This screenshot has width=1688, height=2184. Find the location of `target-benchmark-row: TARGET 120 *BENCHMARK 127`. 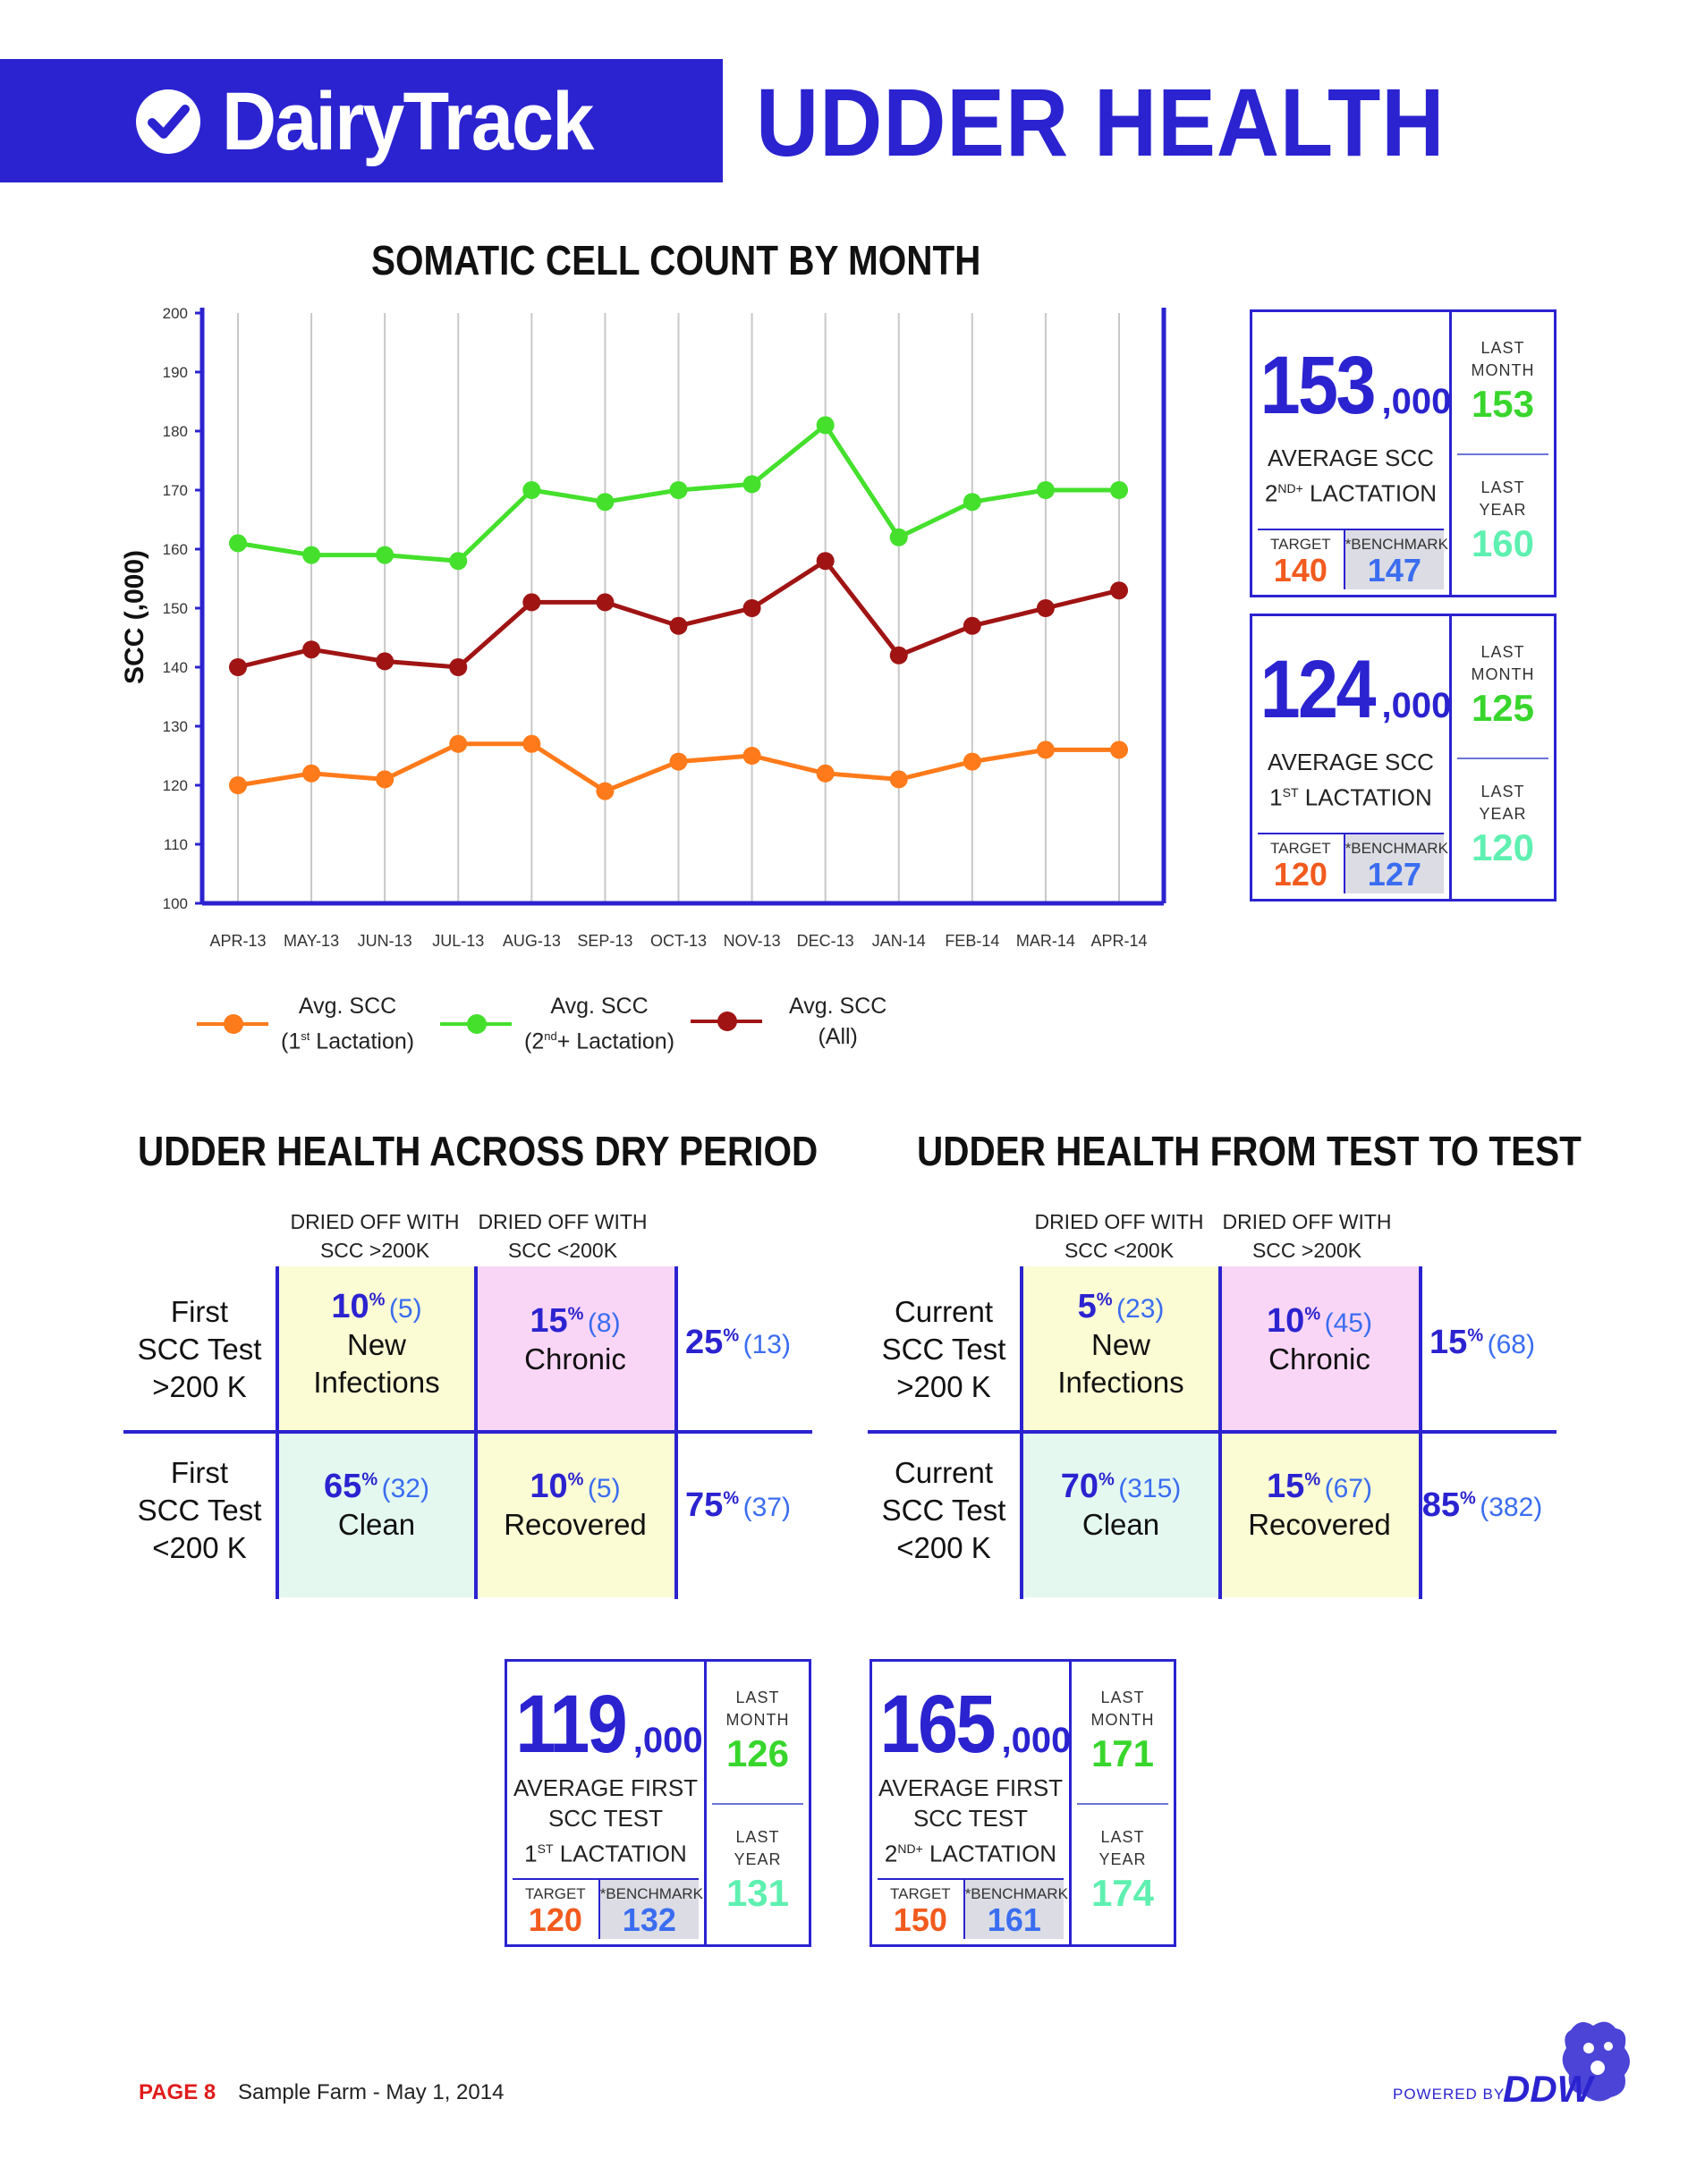

target-benchmark-row: TARGET 120 *BENCHMARK 127 is located at coordinates (1353, 863).